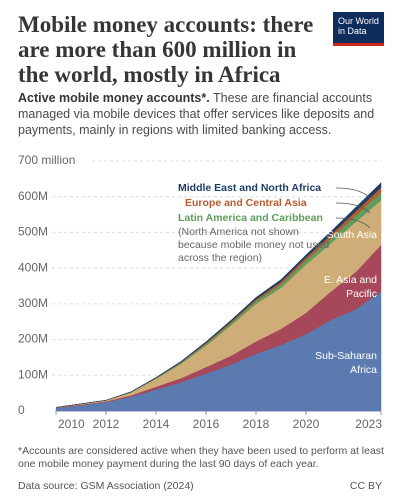 The height and width of the screenshot is (500, 400). What do you see at coordinates (21, 410) in the screenshot?
I see `y-tick-label: 0` at bounding box center [21, 410].